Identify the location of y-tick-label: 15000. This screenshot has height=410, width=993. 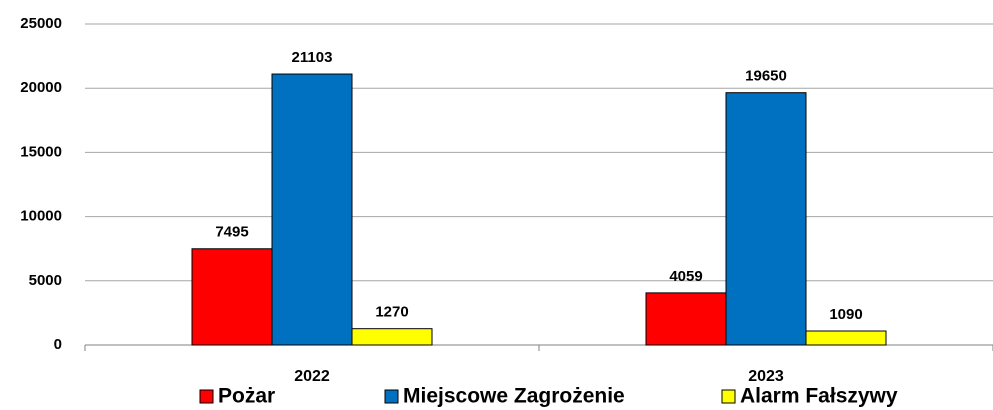
(41, 151).